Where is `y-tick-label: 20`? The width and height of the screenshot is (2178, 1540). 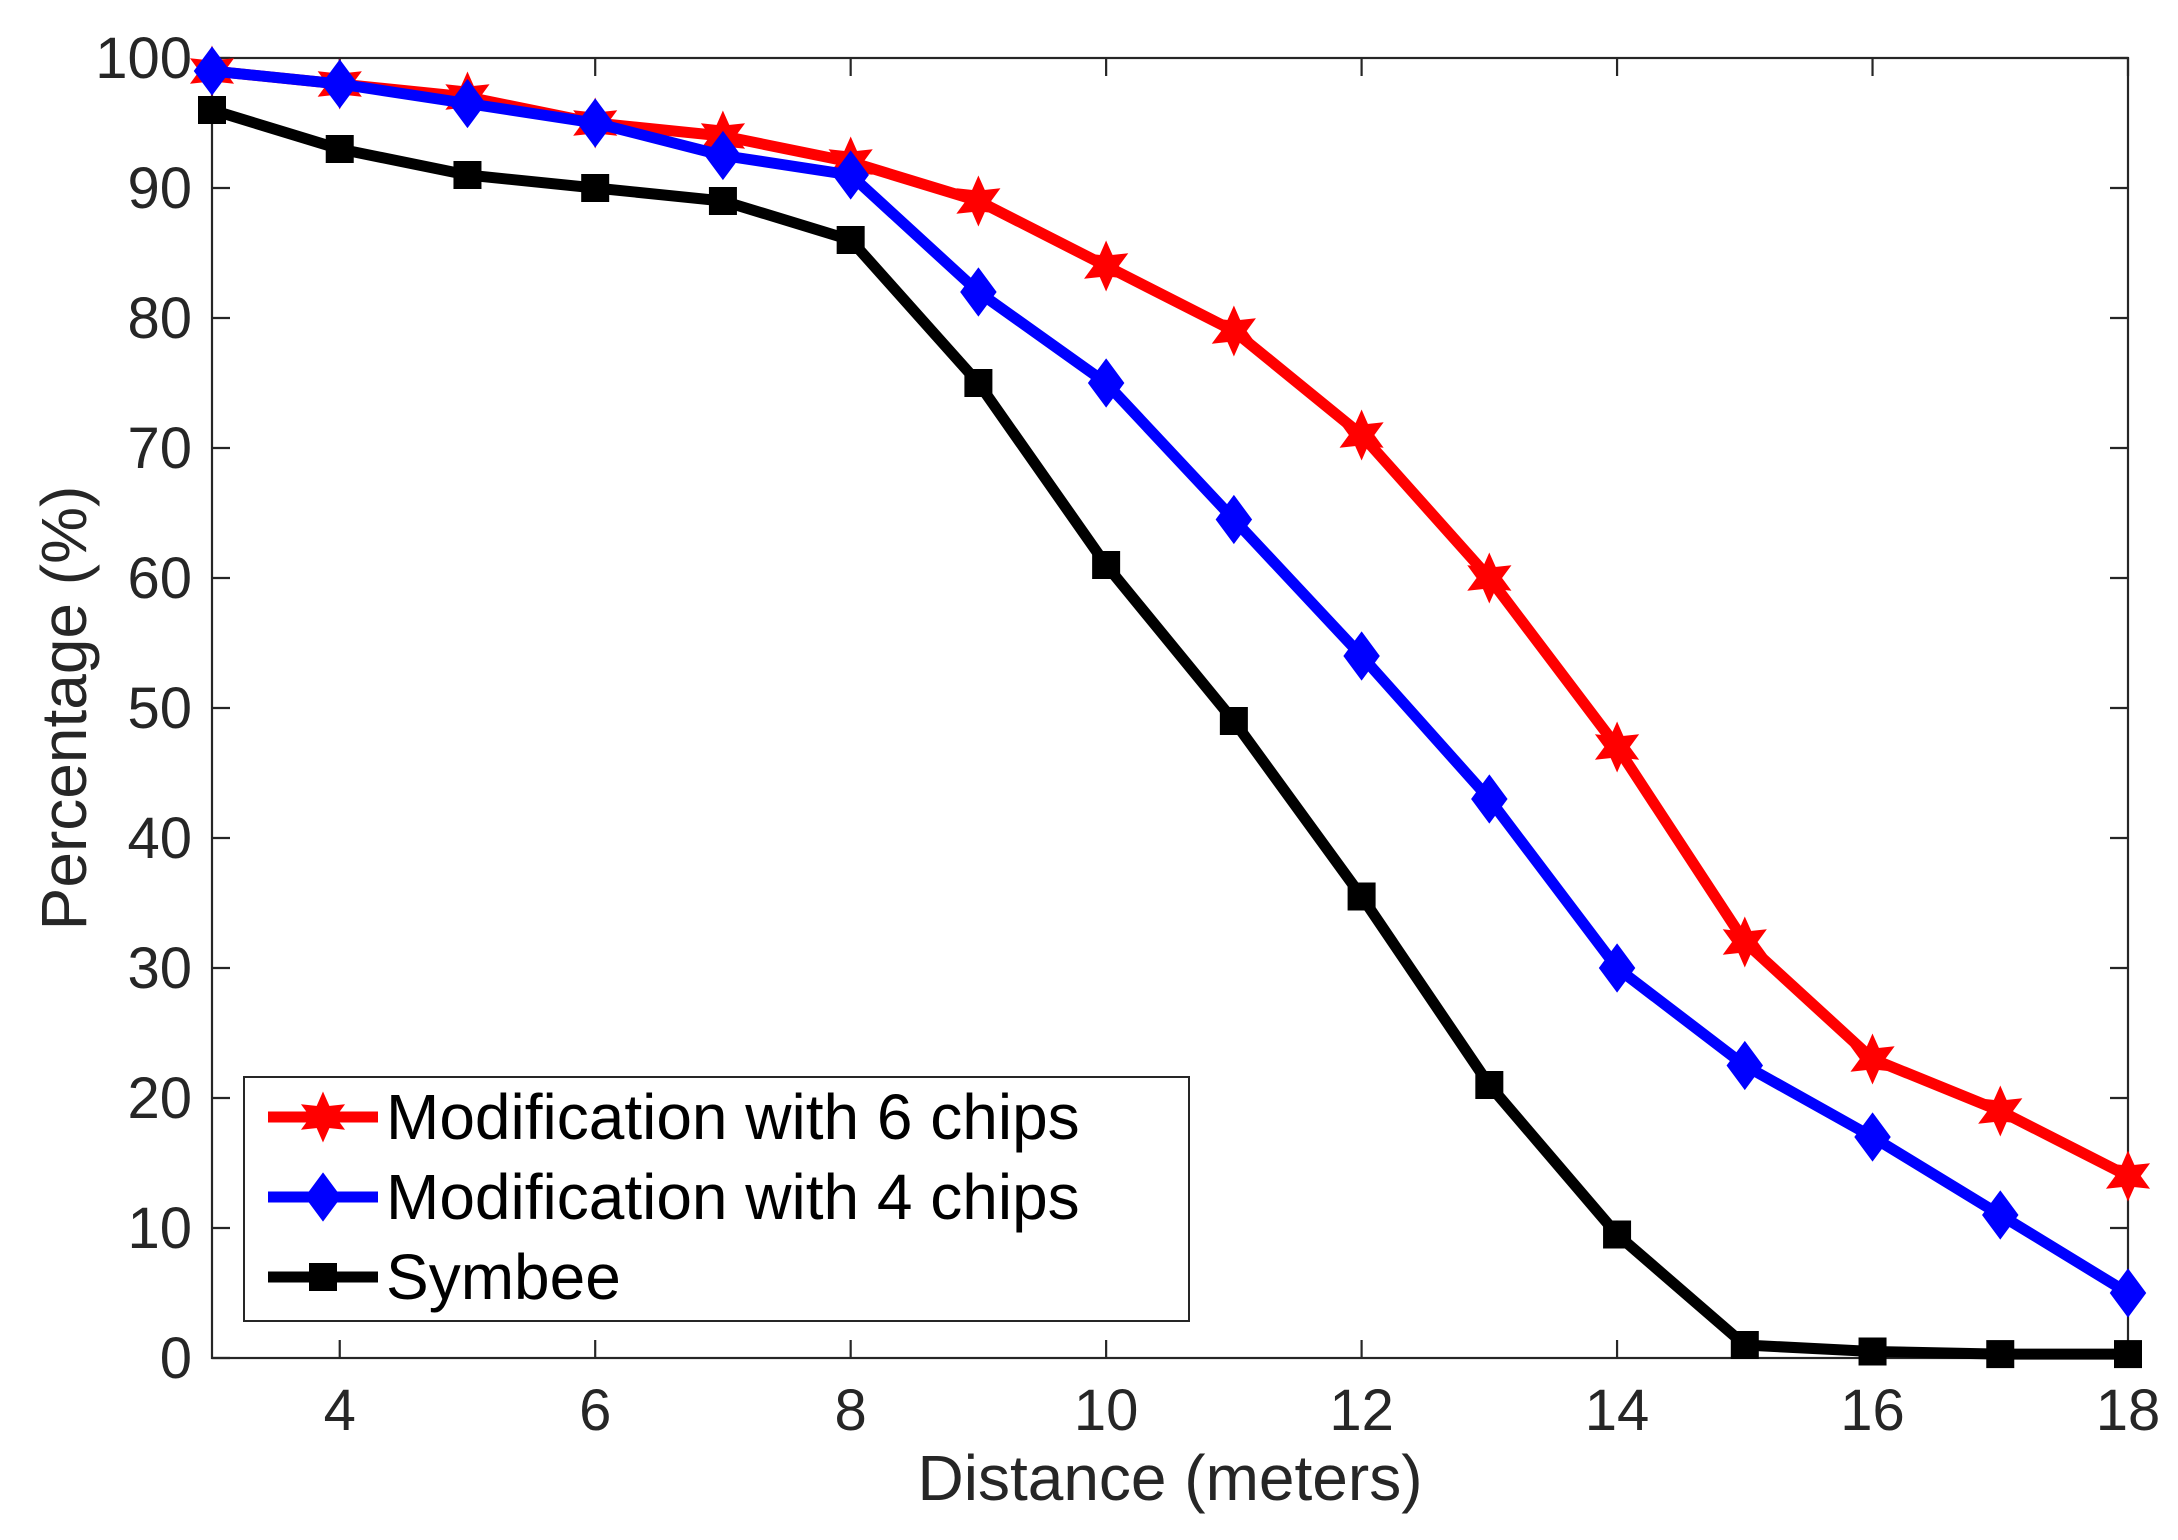 y-tick-label: 20 is located at coordinates (159, 1098).